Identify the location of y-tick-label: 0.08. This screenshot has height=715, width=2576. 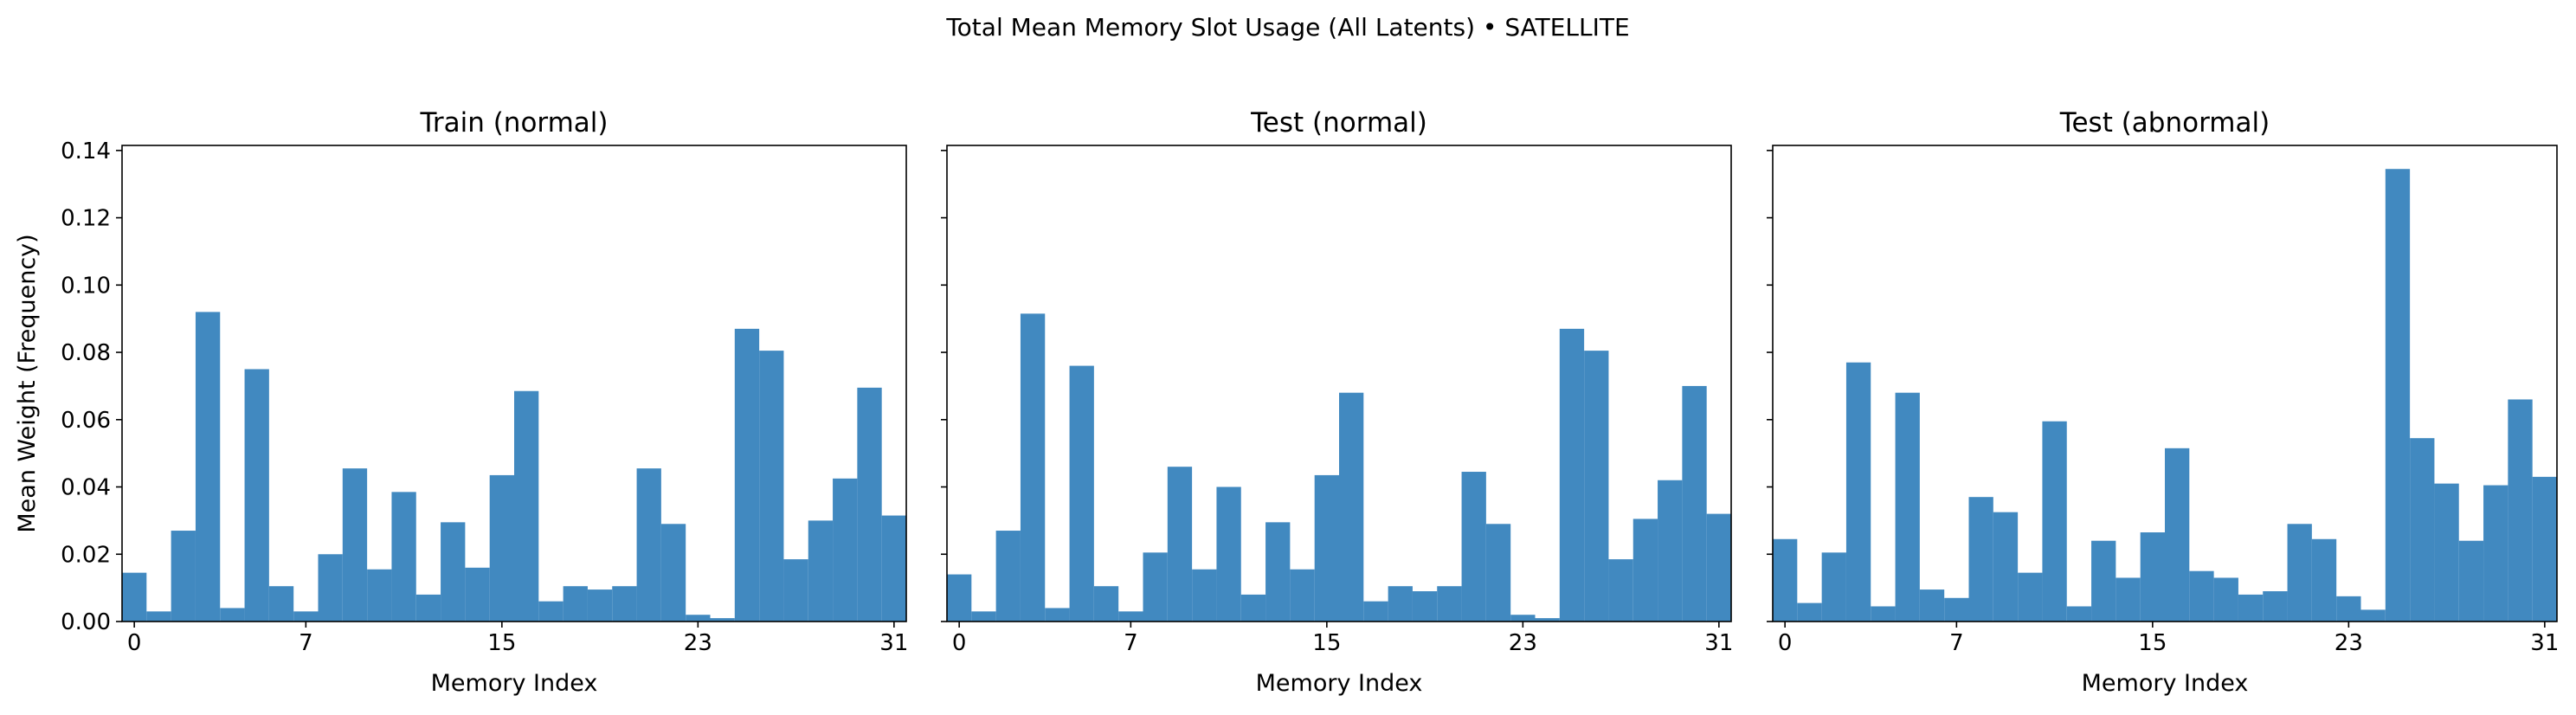
(86, 353).